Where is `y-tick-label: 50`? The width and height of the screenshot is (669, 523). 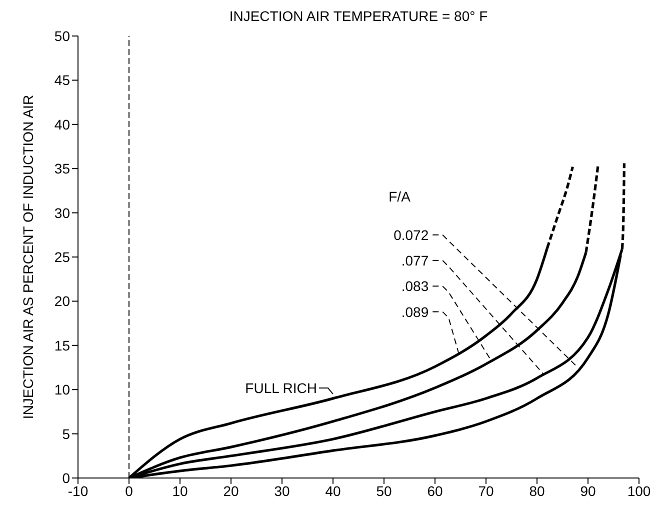
y-tick-label: 50 is located at coordinates (62, 36).